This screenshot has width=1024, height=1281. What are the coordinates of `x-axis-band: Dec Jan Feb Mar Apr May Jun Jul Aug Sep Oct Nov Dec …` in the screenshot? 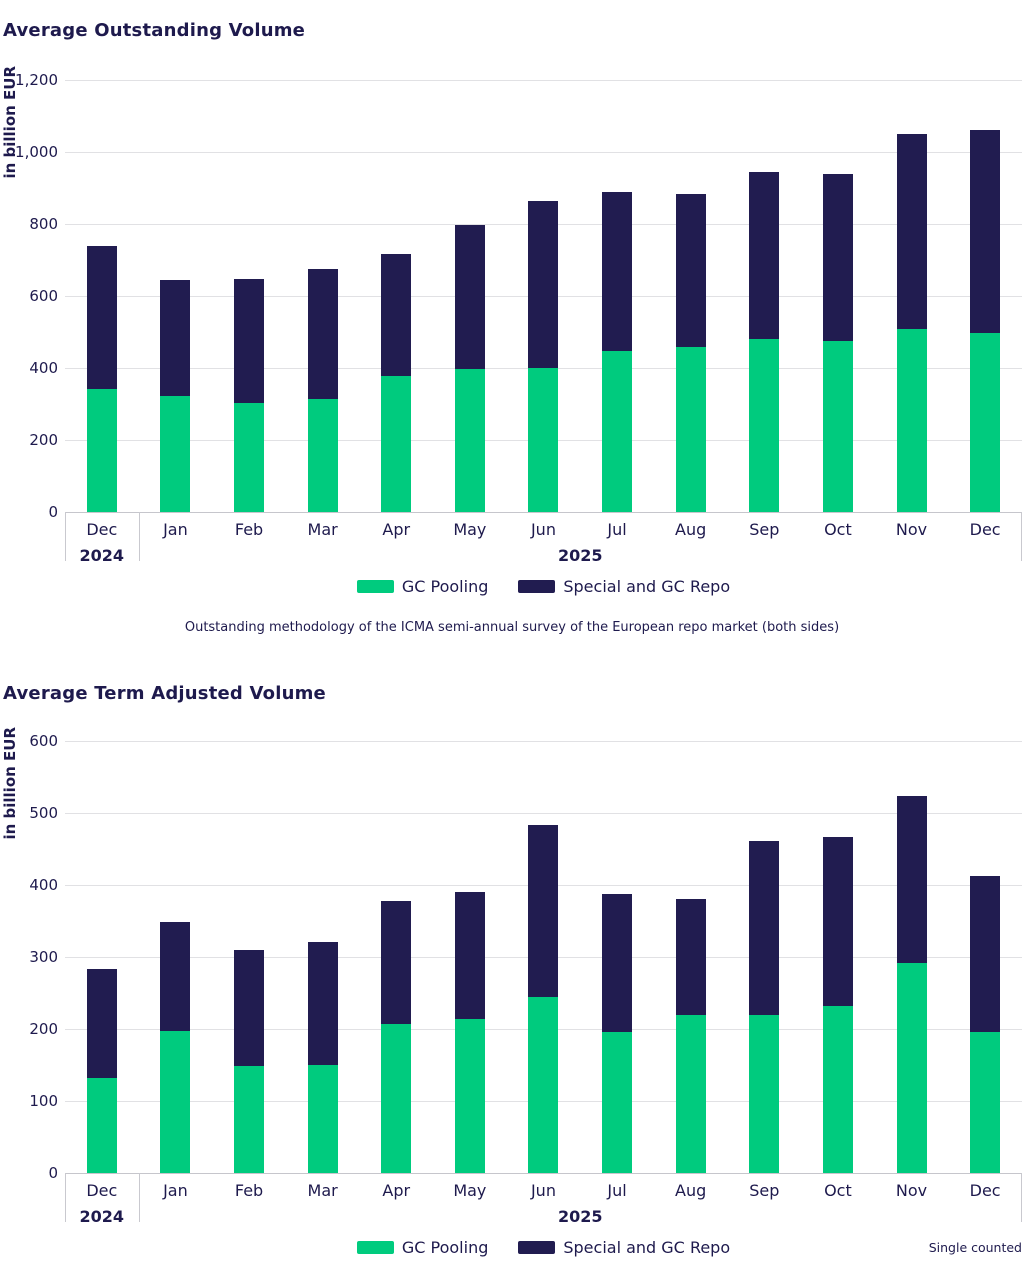 It's located at (543, 538).